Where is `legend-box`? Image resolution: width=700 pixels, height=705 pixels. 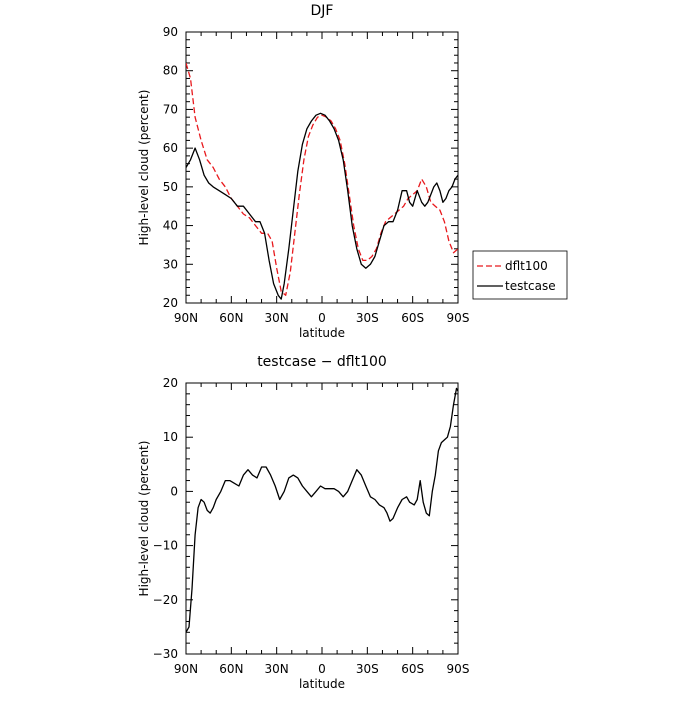
legend-box is located at coordinates (520, 275).